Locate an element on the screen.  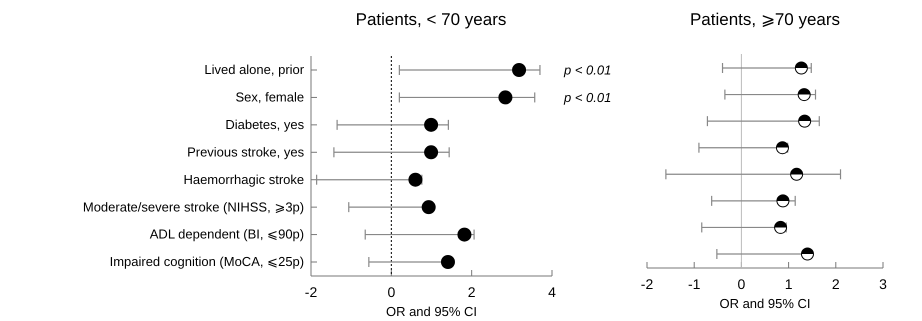
y-tick-label: Previous stroke, yes is located at coordinates (246, 152).